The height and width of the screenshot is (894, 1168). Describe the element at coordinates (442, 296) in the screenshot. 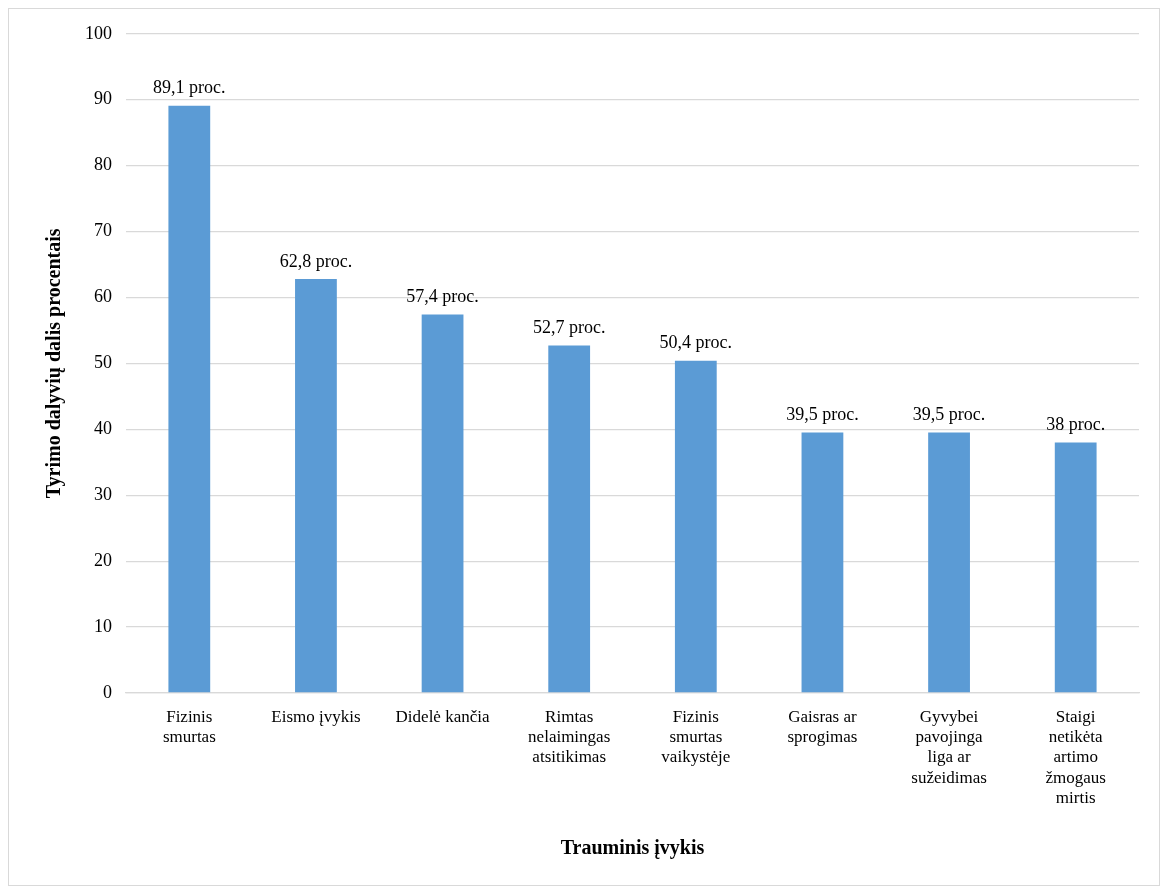

I see `data-label: 57,4 proc.` at that location.